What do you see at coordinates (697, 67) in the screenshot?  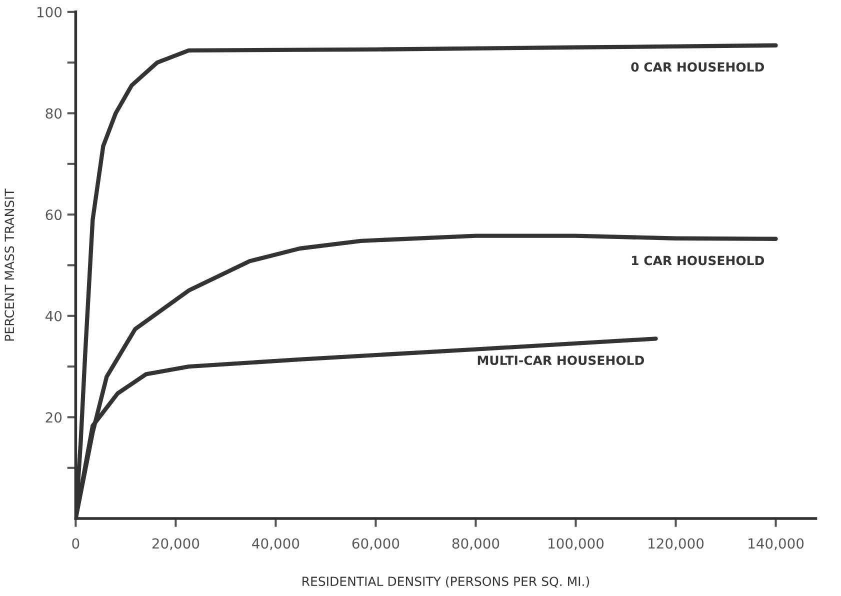 I see `series-label: 0 CAR HOUSEHOLD` at bounding box center [697, 67].